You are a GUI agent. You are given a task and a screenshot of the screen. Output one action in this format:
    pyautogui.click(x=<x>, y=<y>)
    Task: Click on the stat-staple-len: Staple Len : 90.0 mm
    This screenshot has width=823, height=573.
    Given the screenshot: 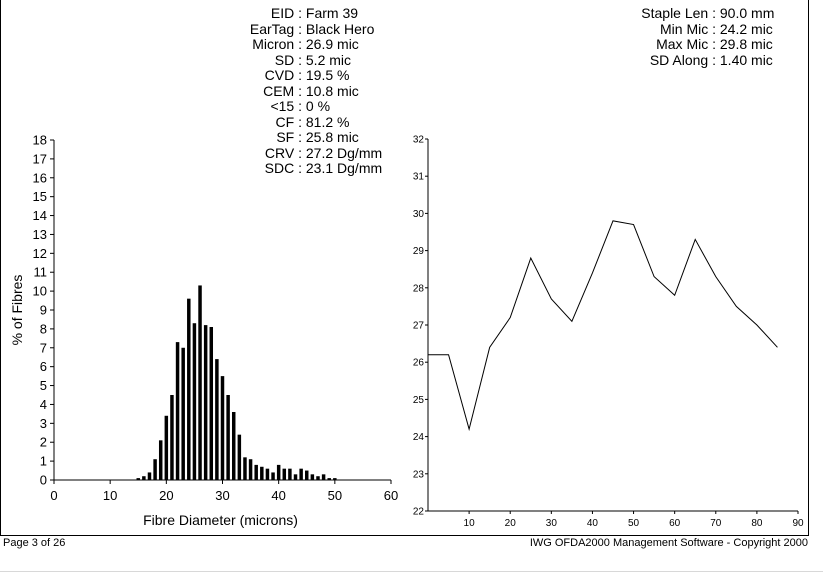 What is the action you would take?
    pyautogui.click(x=710, y=13)
    